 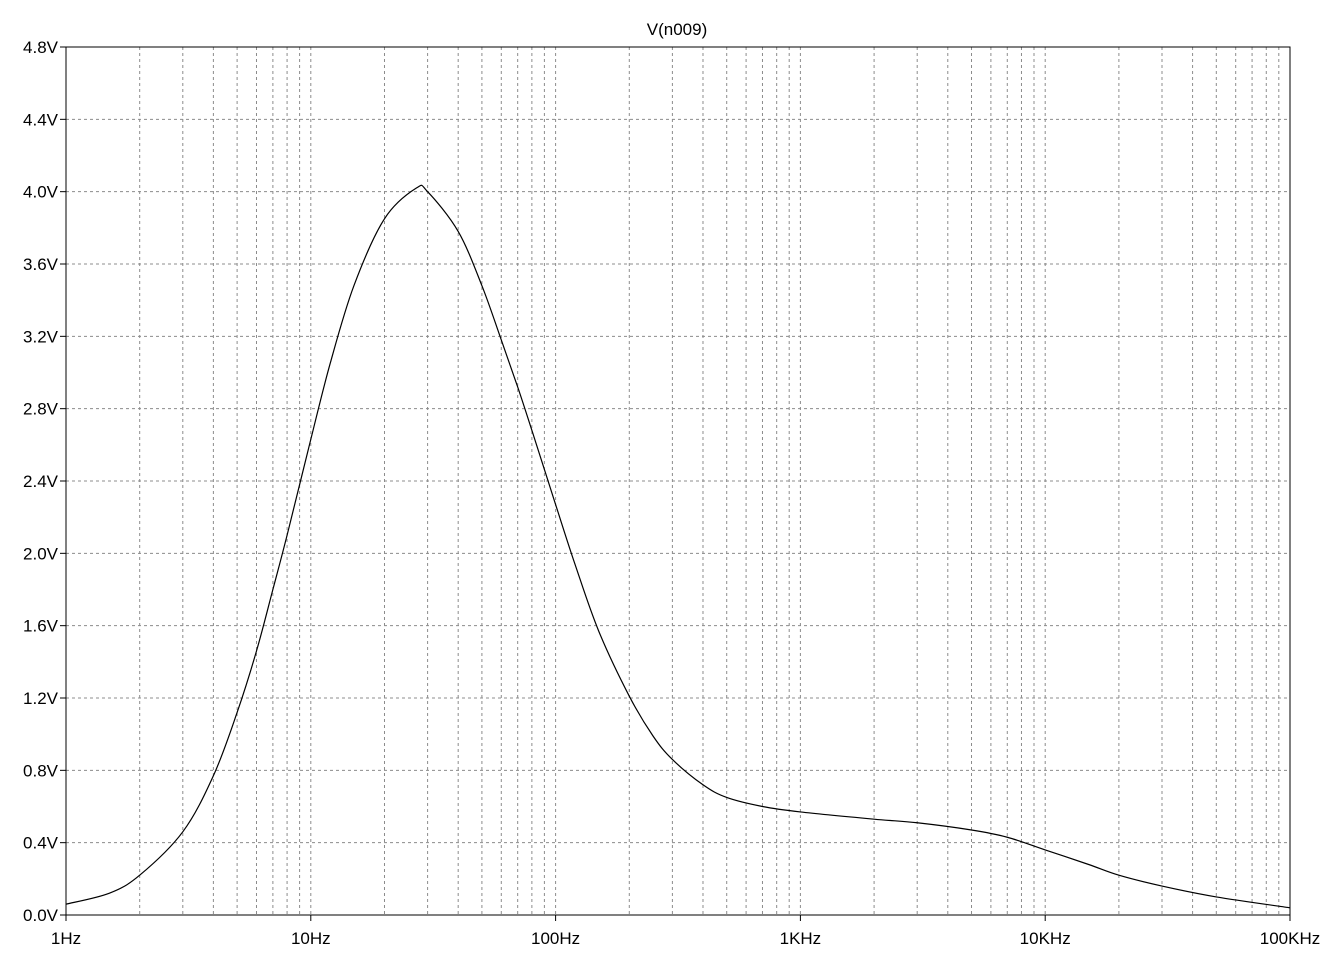 I want to click on y-tick-label: 0.4V, so click(x=41, y=843).